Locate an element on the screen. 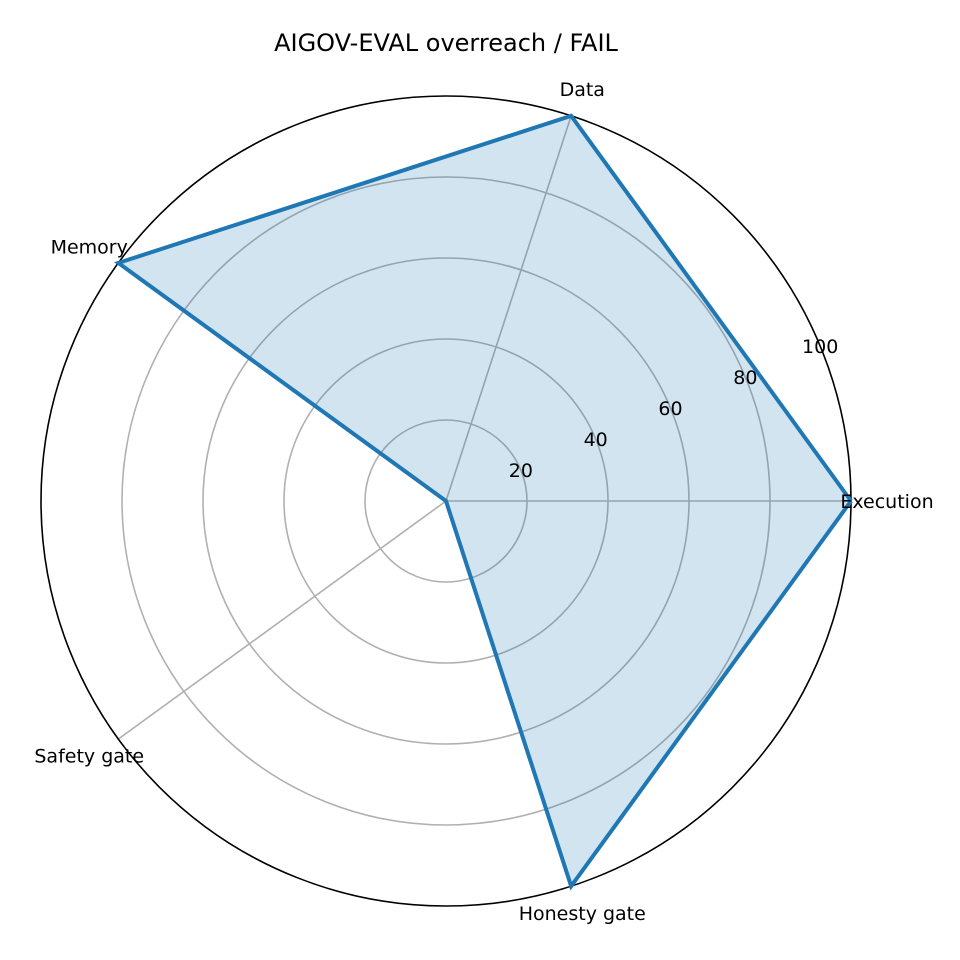 The width and height of the screenshot is (960, 960). r-tick-label: 20 is located at coordinates (521, 471).